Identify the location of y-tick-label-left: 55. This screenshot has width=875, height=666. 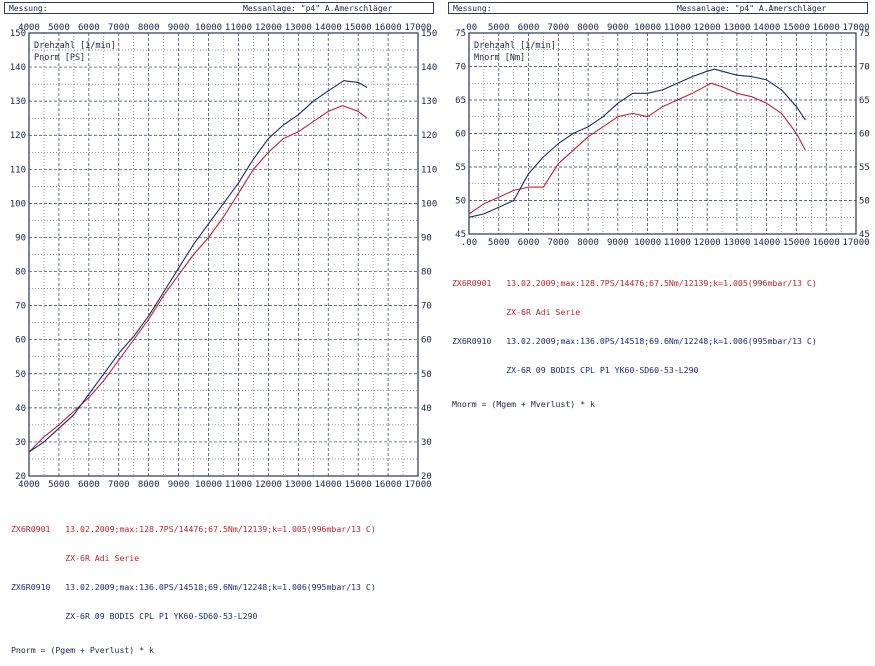
(460, 168).